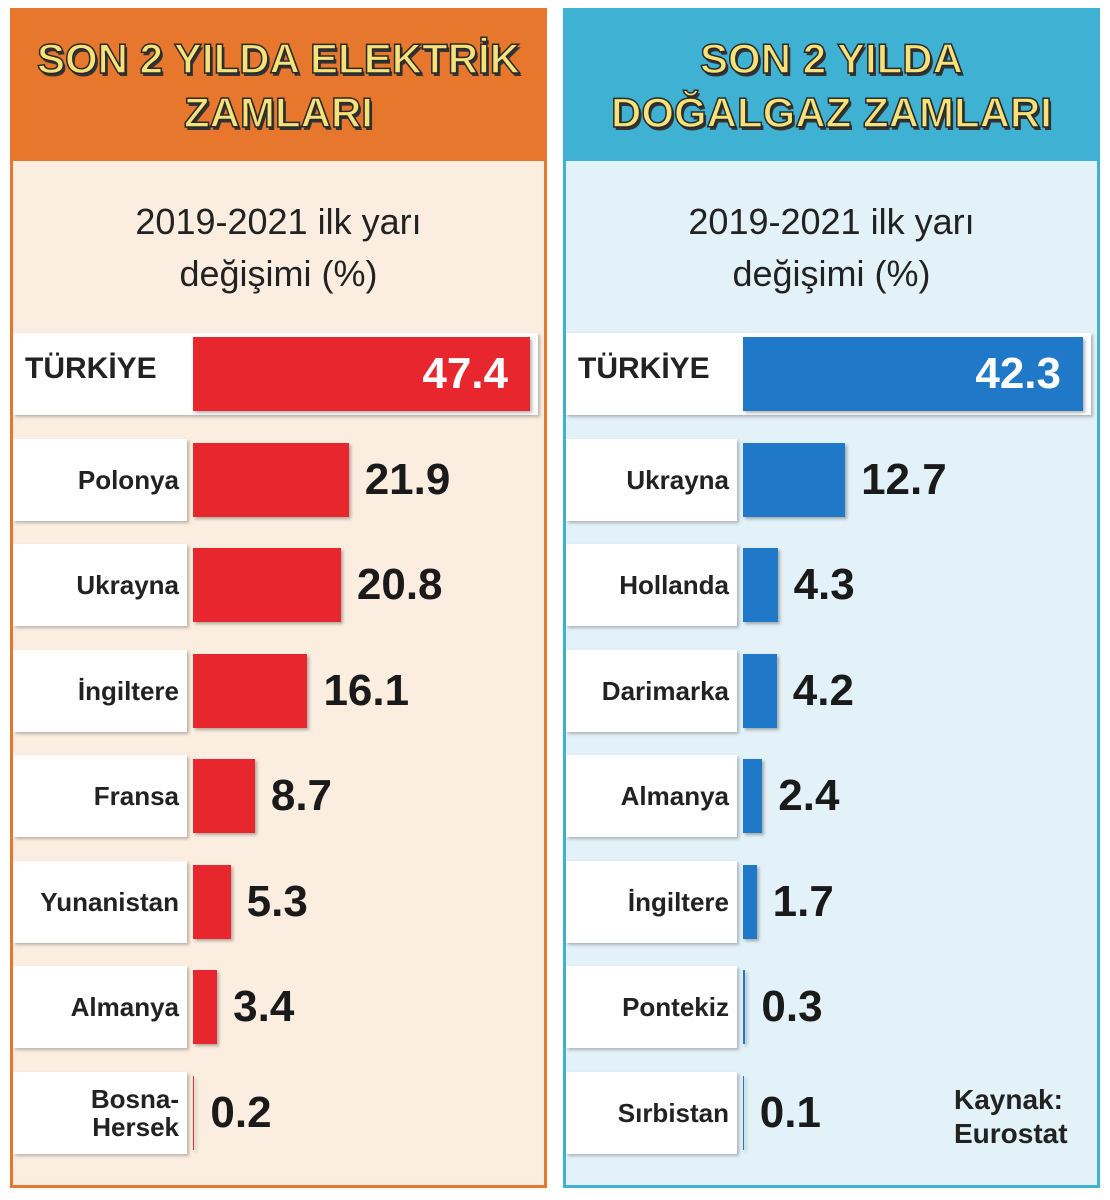 The image size is (1110, 1200). I want to click on row-label: Bosna-Hersek, so click(100, 1112).